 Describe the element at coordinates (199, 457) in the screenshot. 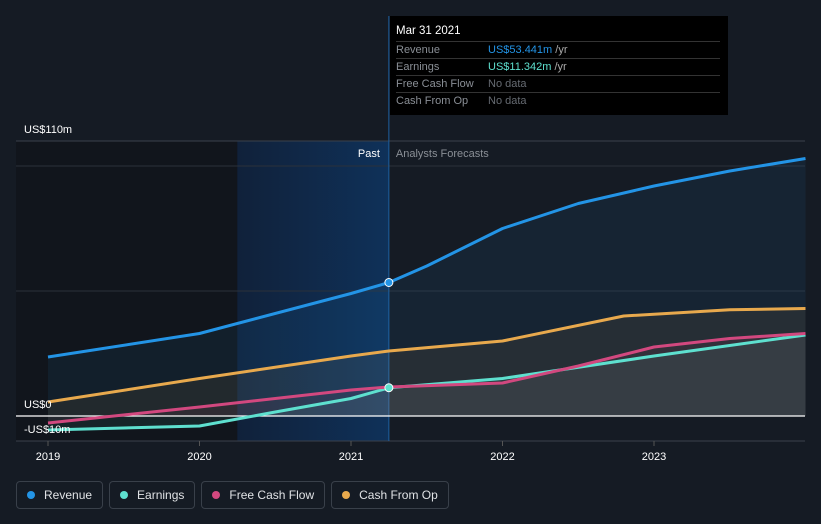

I see `x-tick-label: 2020` at that location.